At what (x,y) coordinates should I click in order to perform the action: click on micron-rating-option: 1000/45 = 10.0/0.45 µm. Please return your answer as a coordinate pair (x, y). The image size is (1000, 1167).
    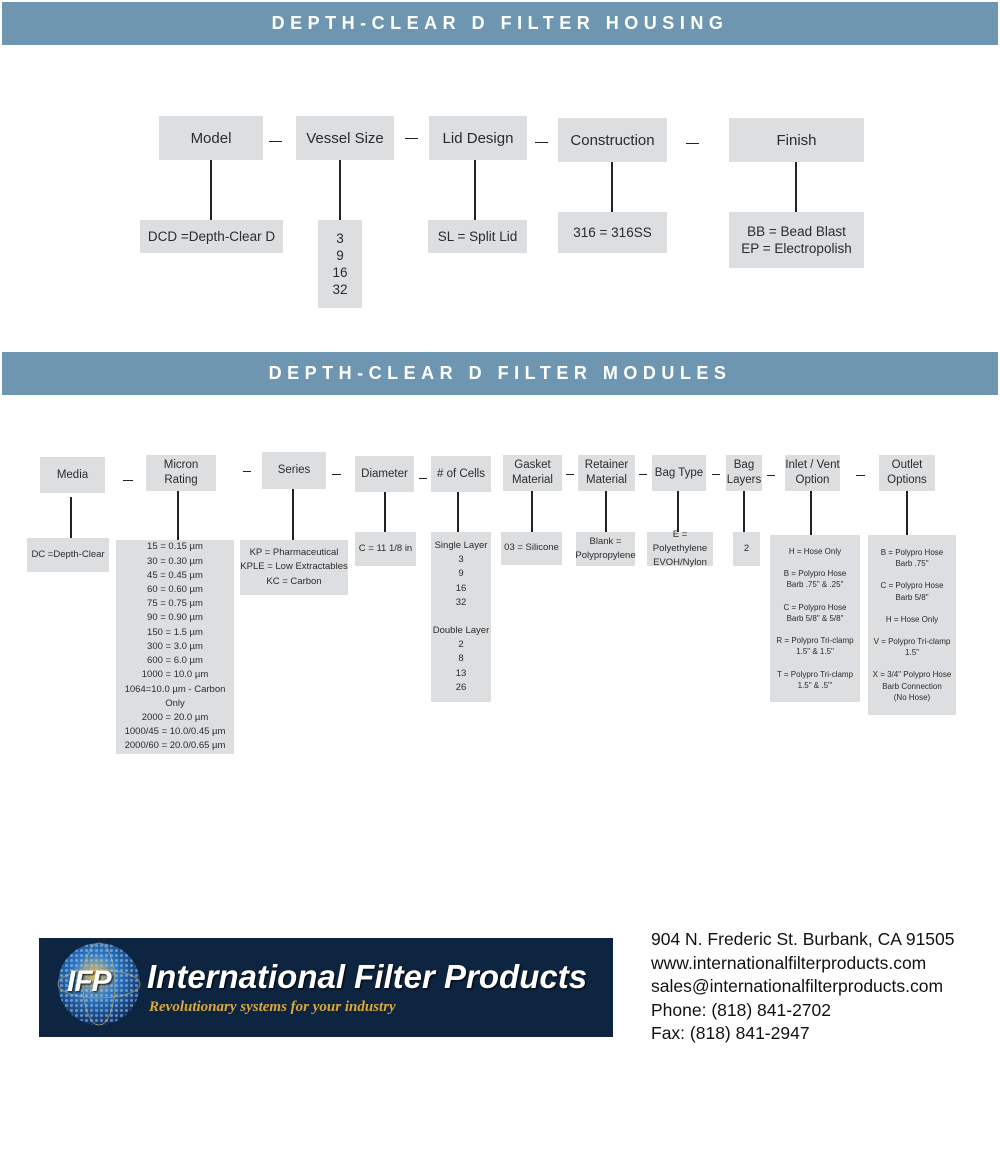
    Looking at the image, I should click on (175, 732).